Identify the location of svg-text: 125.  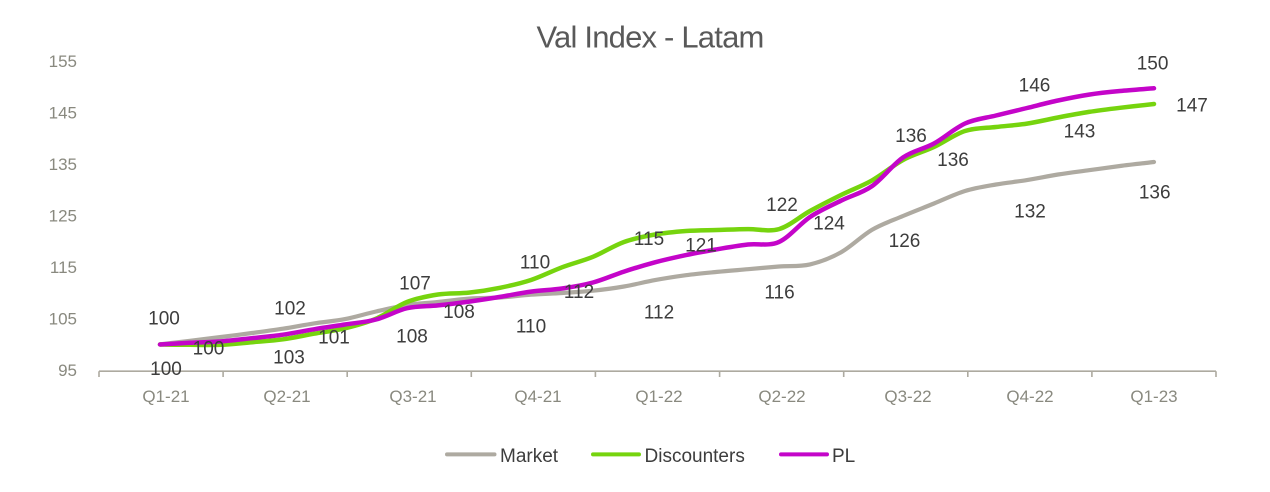
(63, 216).